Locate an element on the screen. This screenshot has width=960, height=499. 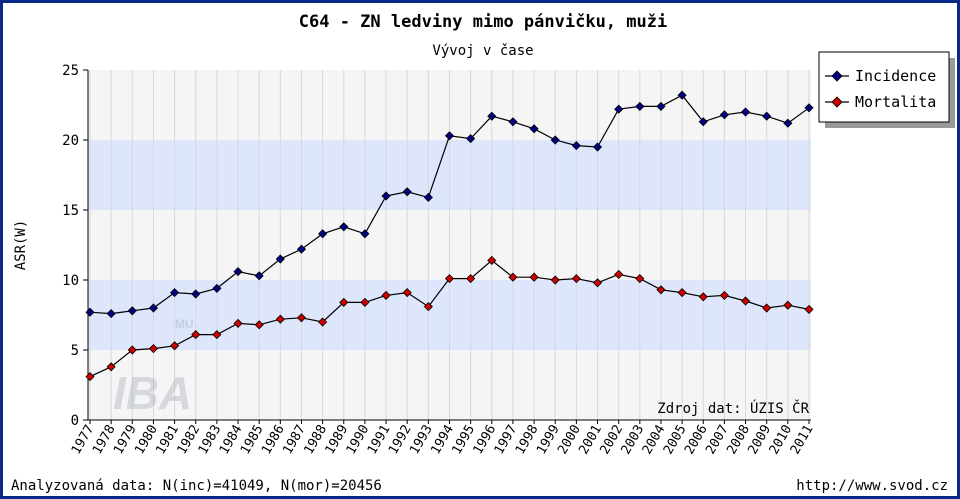
legend-incidence-label: Incidence is located at coordinates (895, 76).